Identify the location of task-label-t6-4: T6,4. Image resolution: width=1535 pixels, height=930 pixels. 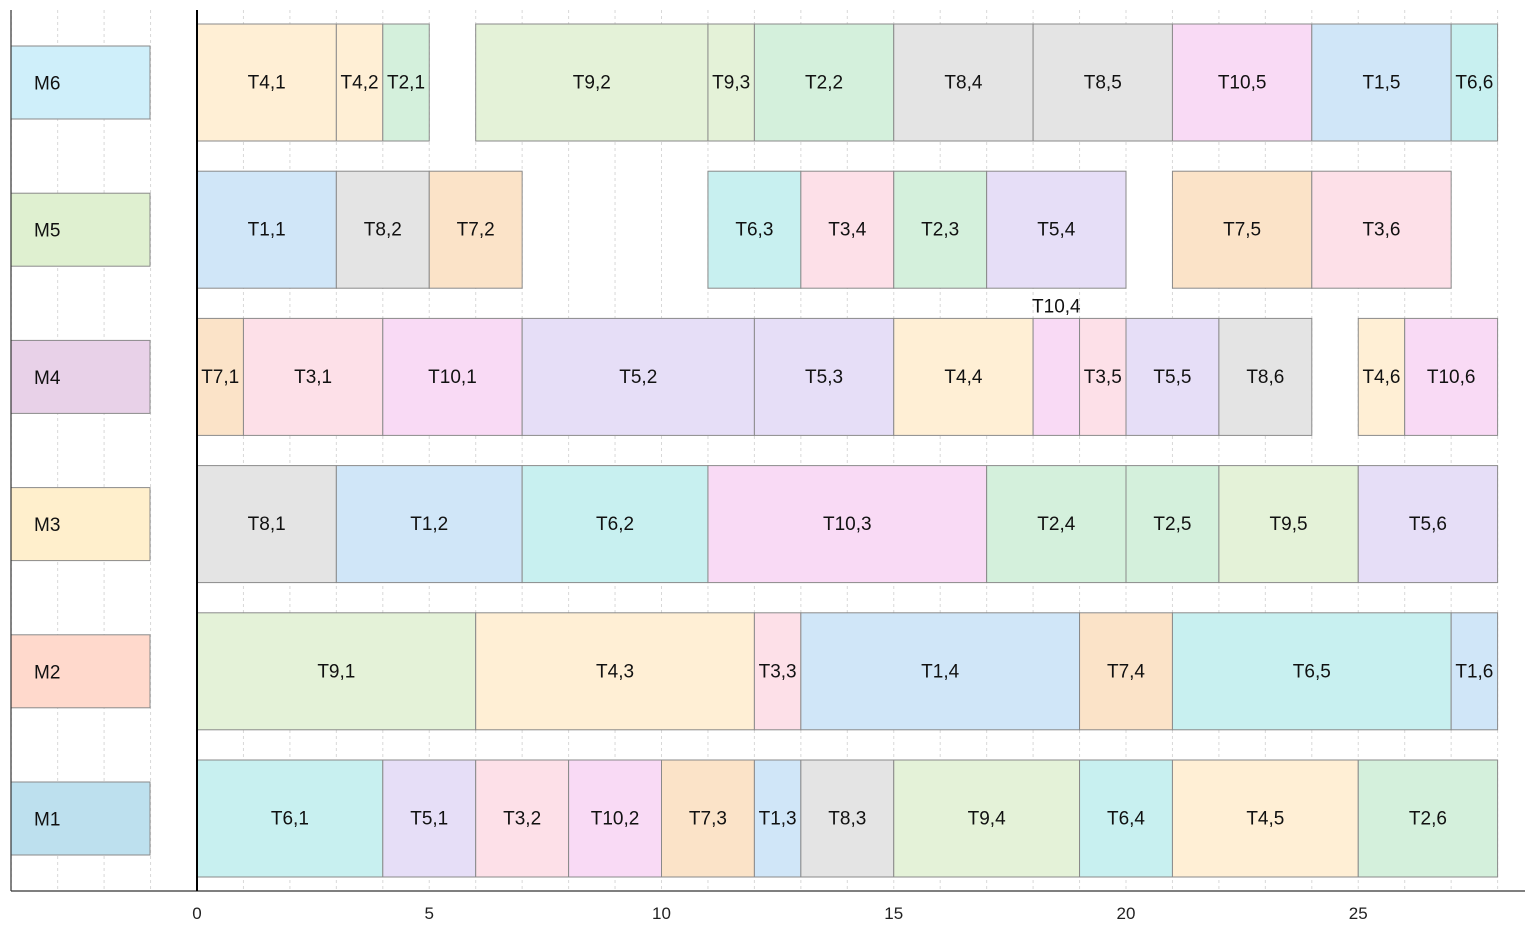
(1126, 819).